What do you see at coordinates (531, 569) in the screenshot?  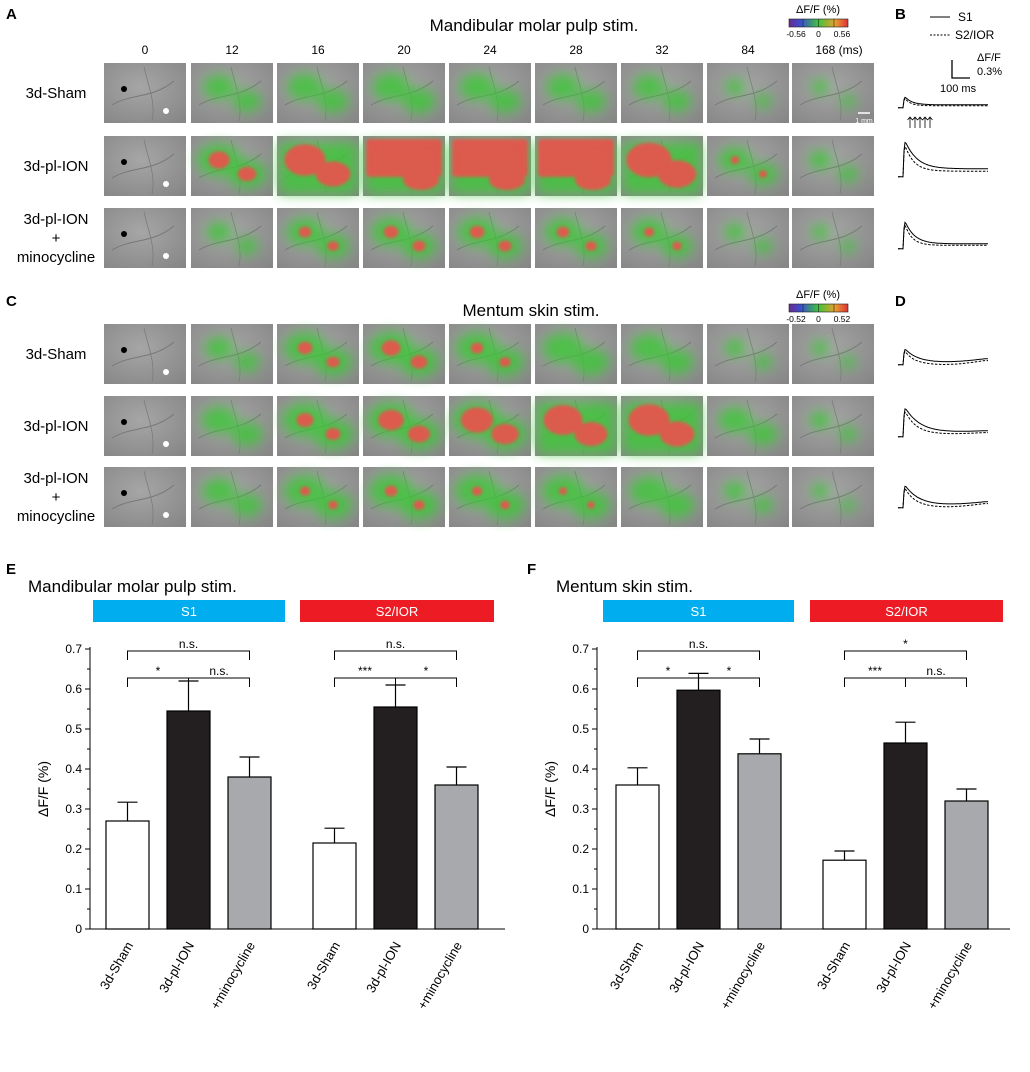 I see `panel-letter-f: F` at bounding box center [531, 569].